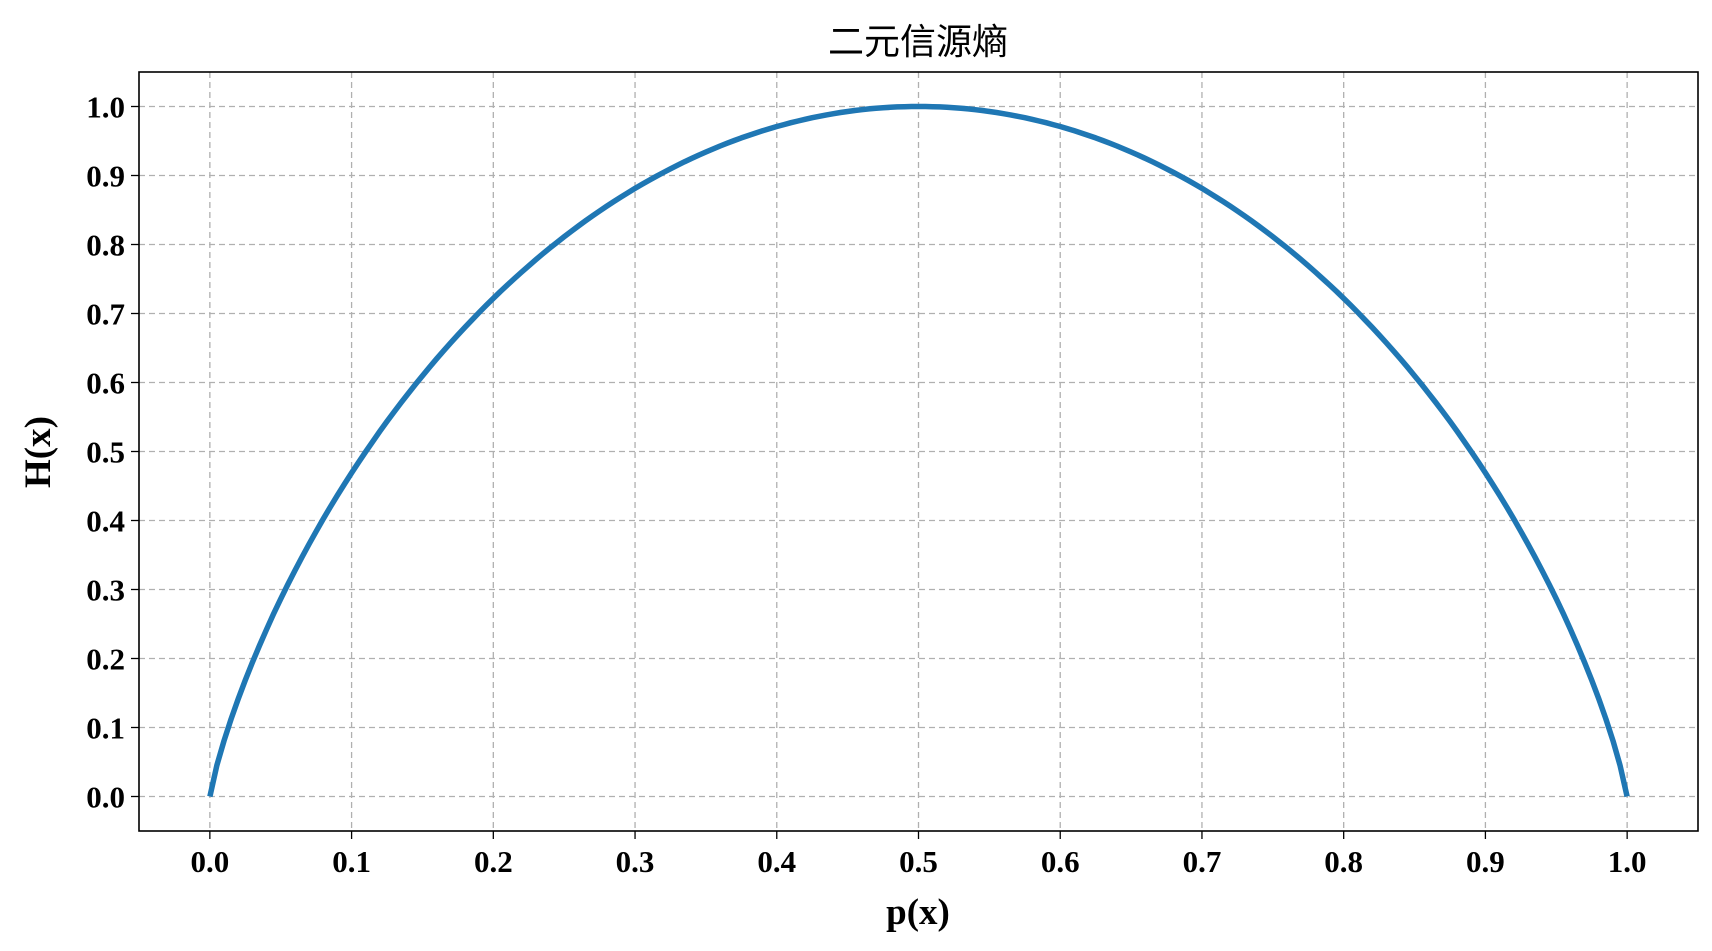 This screenshot has height=951, width=1712. What do you see at coordinates (776, 861) in the screenshot?
I see `x-tick-label: 0.4` at bounding box center [776, 861].